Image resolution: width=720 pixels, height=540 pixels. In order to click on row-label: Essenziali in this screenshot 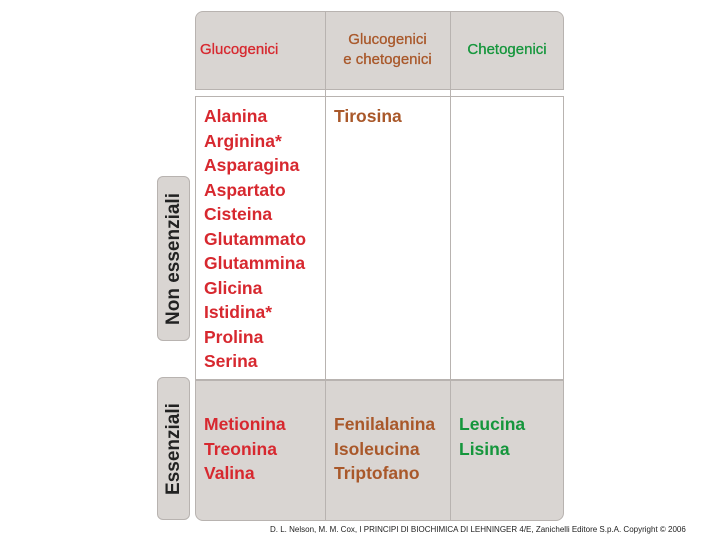, I will do `click(173, 448)`.